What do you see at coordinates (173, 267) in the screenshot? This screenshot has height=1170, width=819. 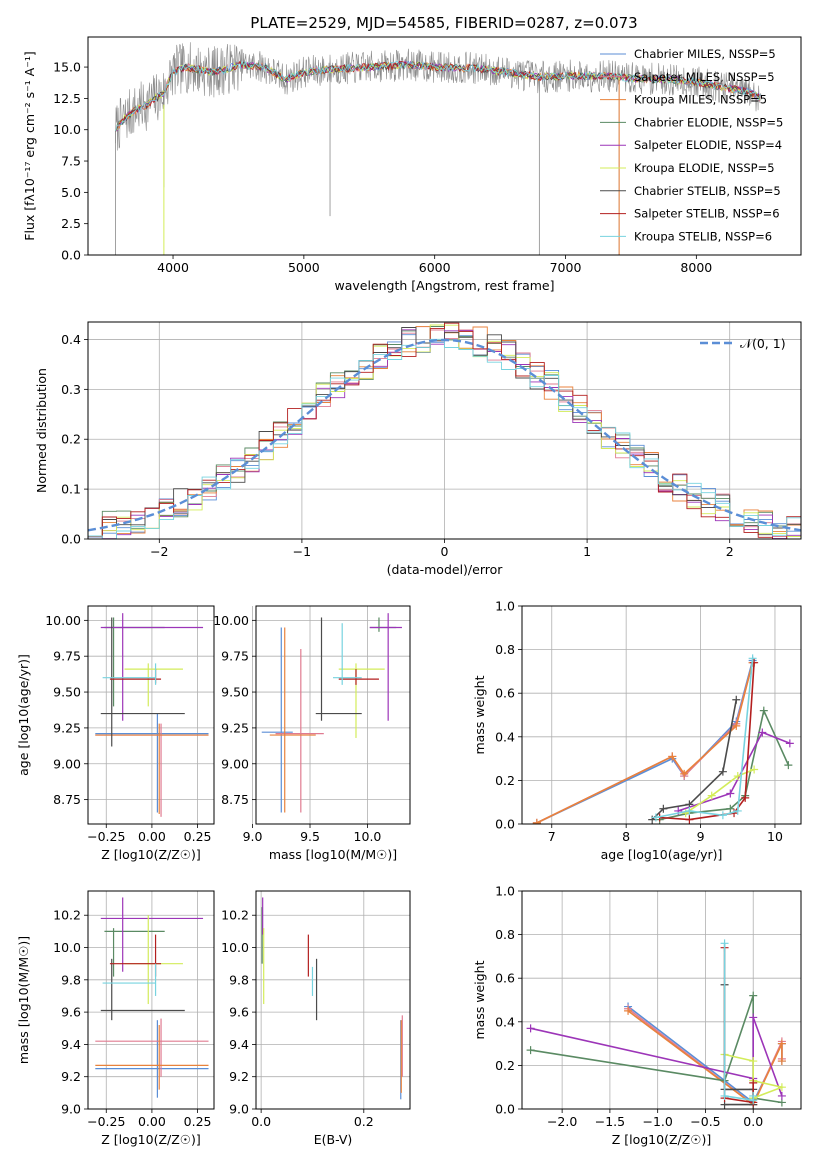 I see `x-tick-label: 4000` at bounding box center [173, 267].